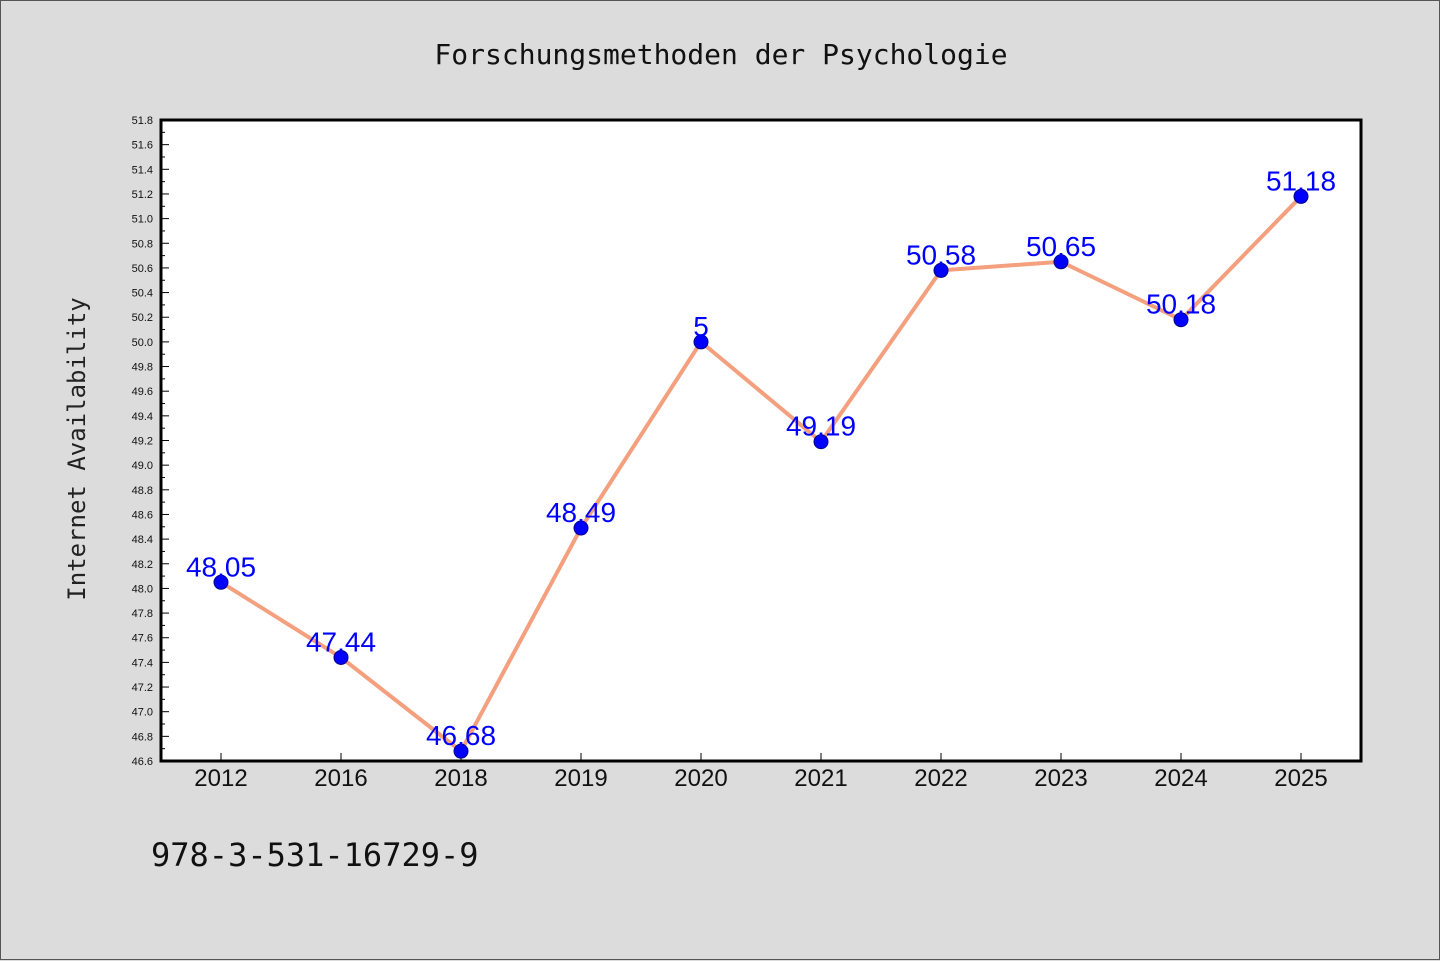  Describe the element at coordinates (221, 566) in the screenshot. I see `data-label: 48.05` at that location.